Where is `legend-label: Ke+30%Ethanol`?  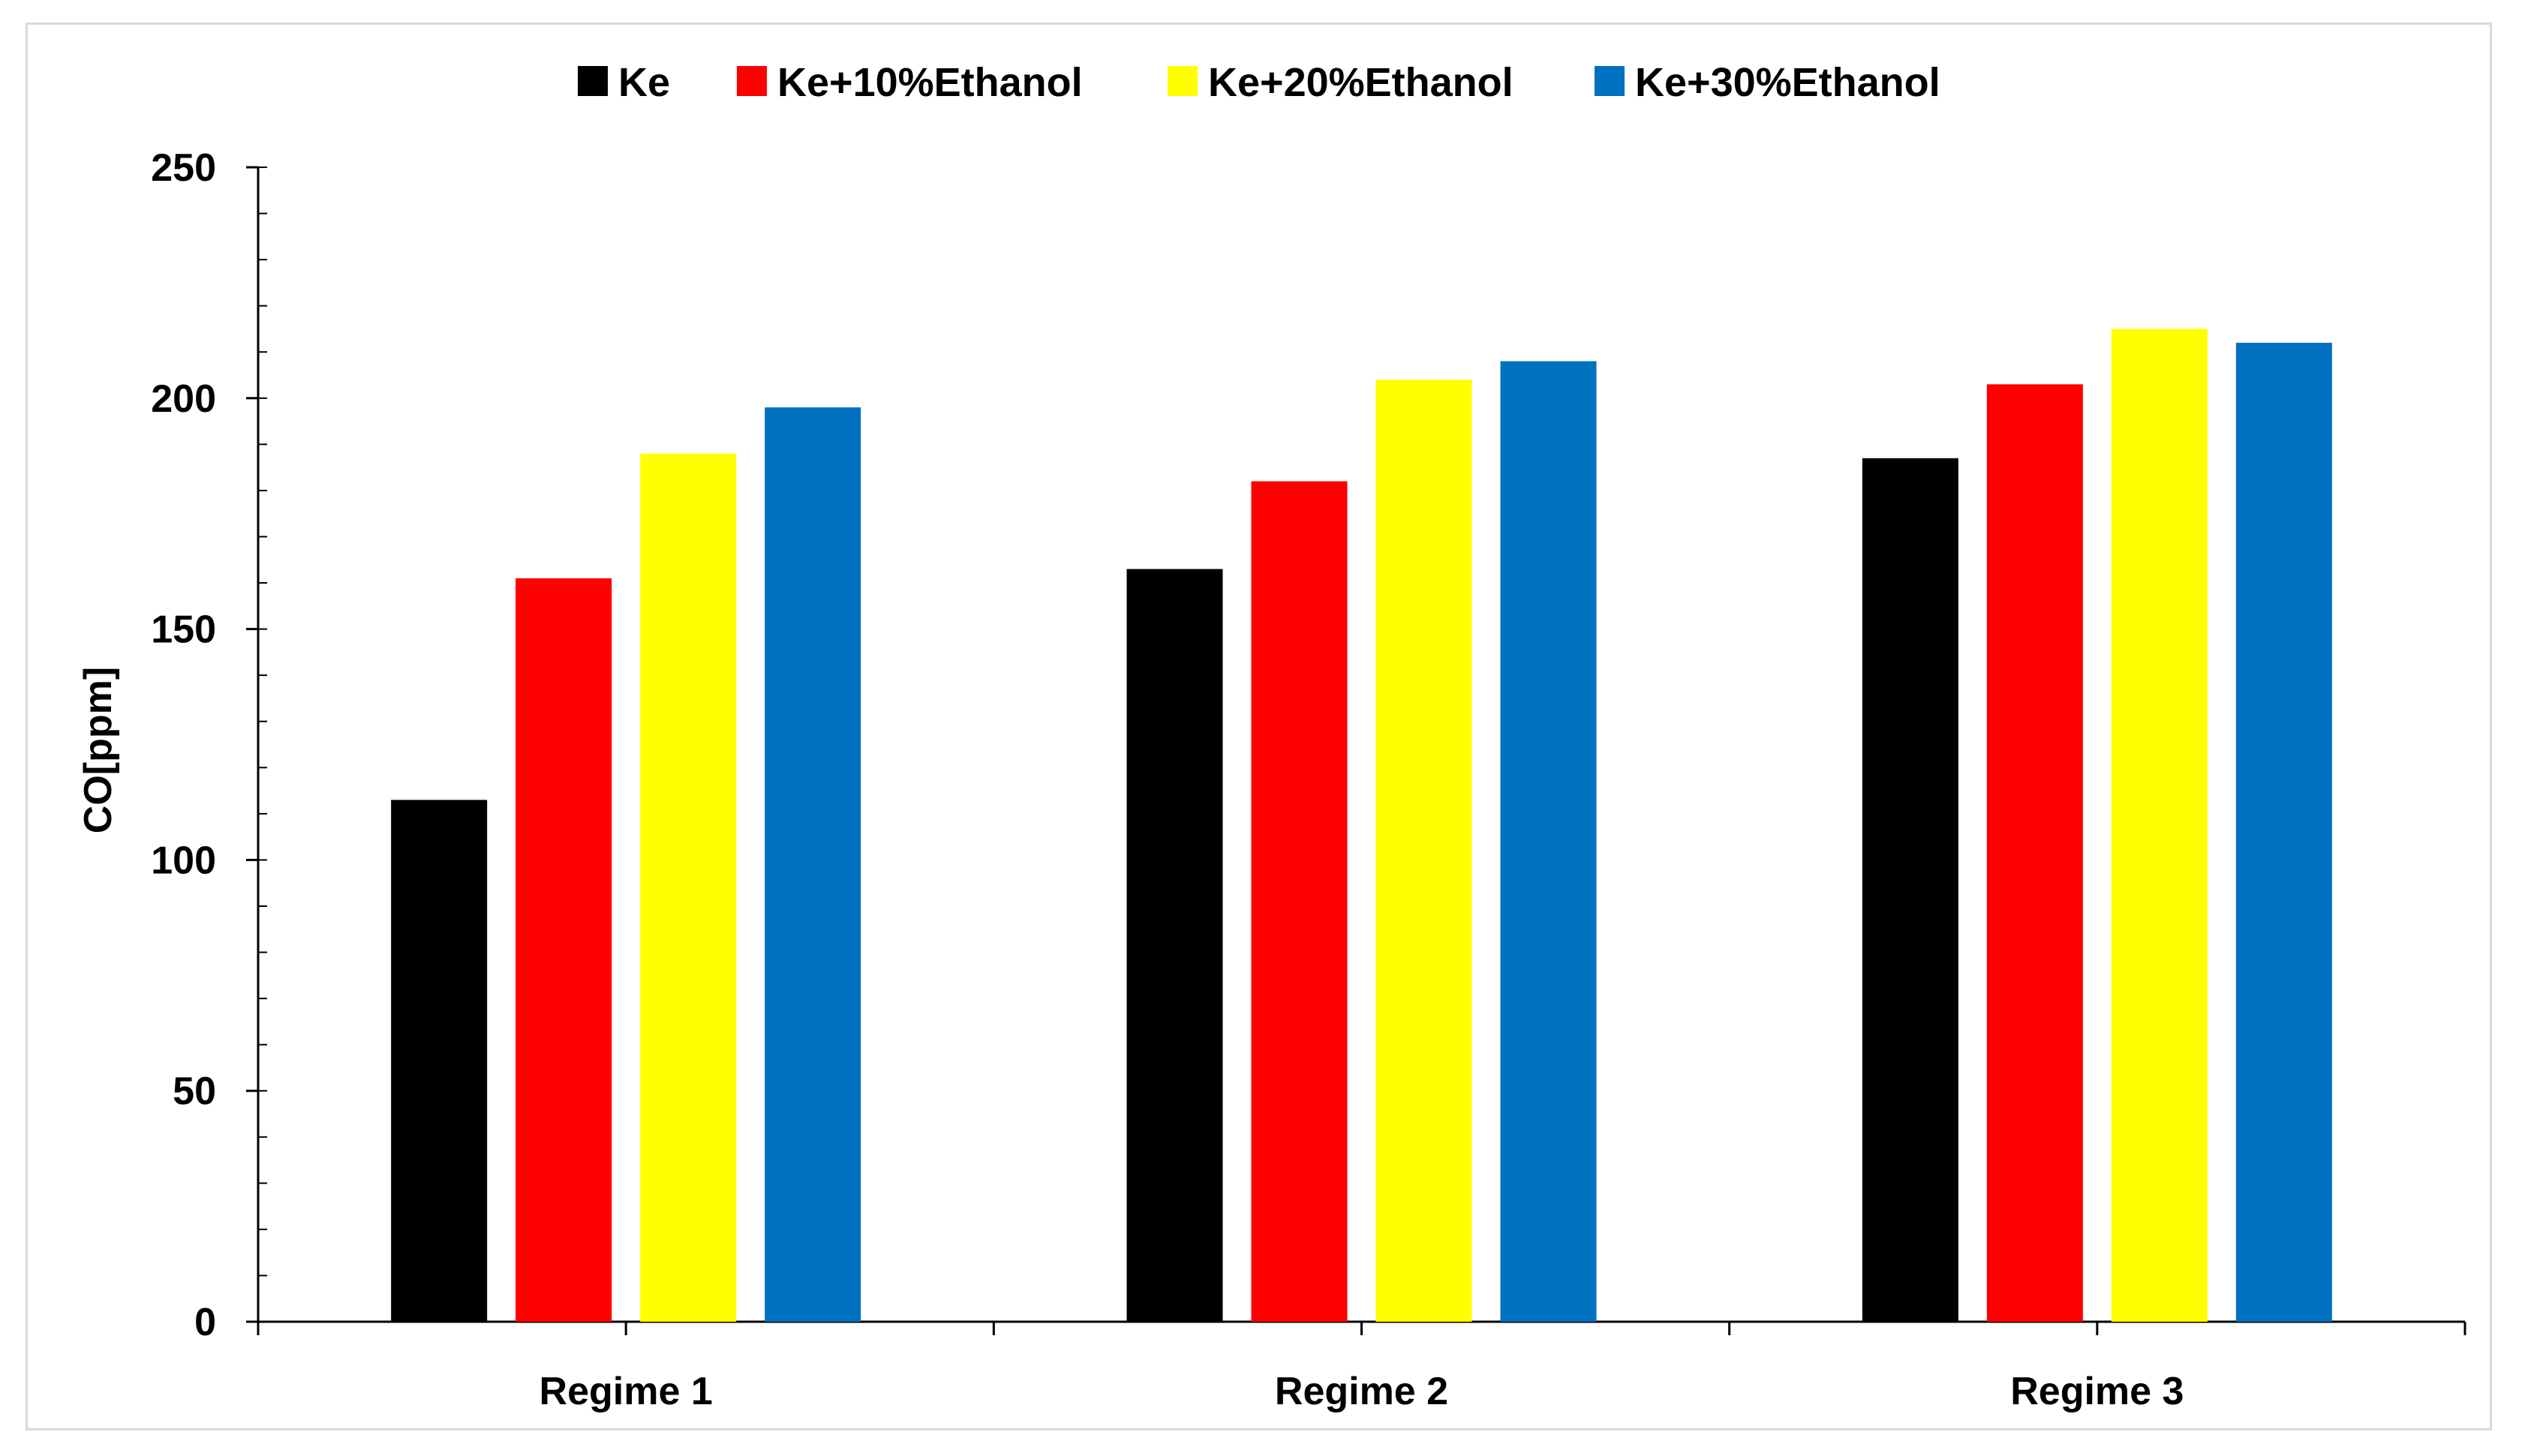
legend-label: Ke+30%Ethanol is located at coordinates (1787, 82).